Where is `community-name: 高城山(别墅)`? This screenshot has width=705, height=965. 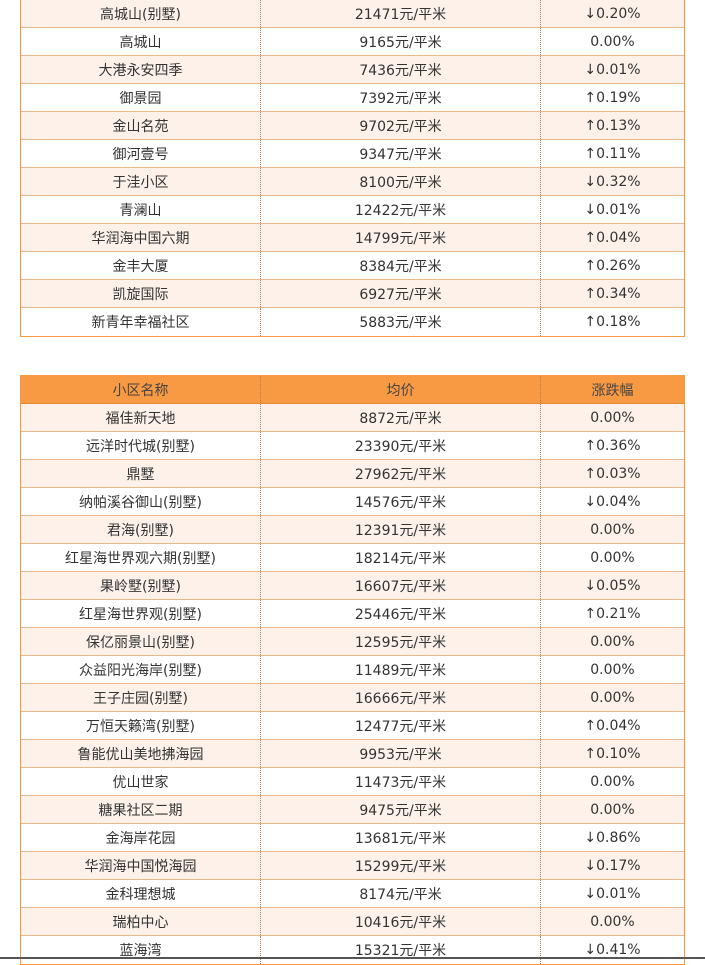 community-name: 高城山(别墅) is located at coordinates (141, 13).